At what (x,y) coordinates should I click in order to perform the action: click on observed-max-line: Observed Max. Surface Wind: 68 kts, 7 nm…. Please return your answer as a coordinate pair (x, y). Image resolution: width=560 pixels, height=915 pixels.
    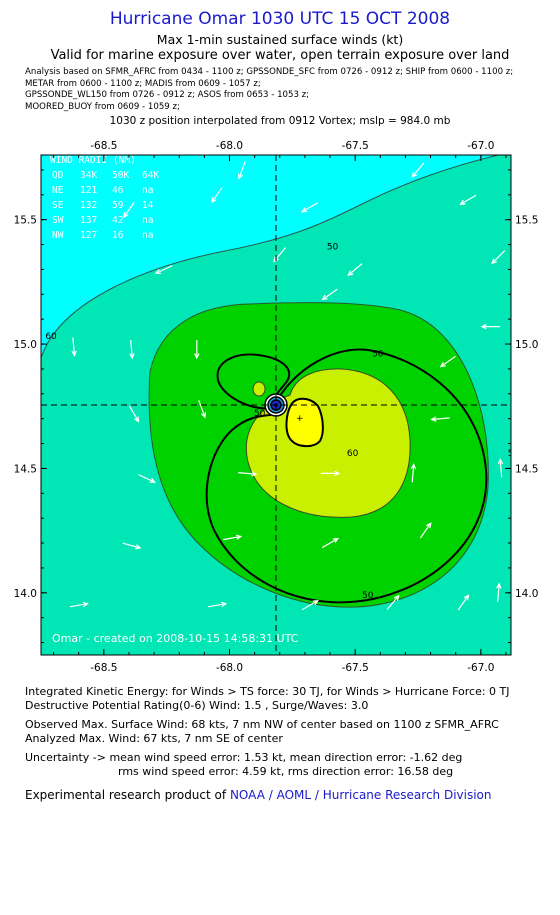
    Looking at the image, I should click on (262, 724).